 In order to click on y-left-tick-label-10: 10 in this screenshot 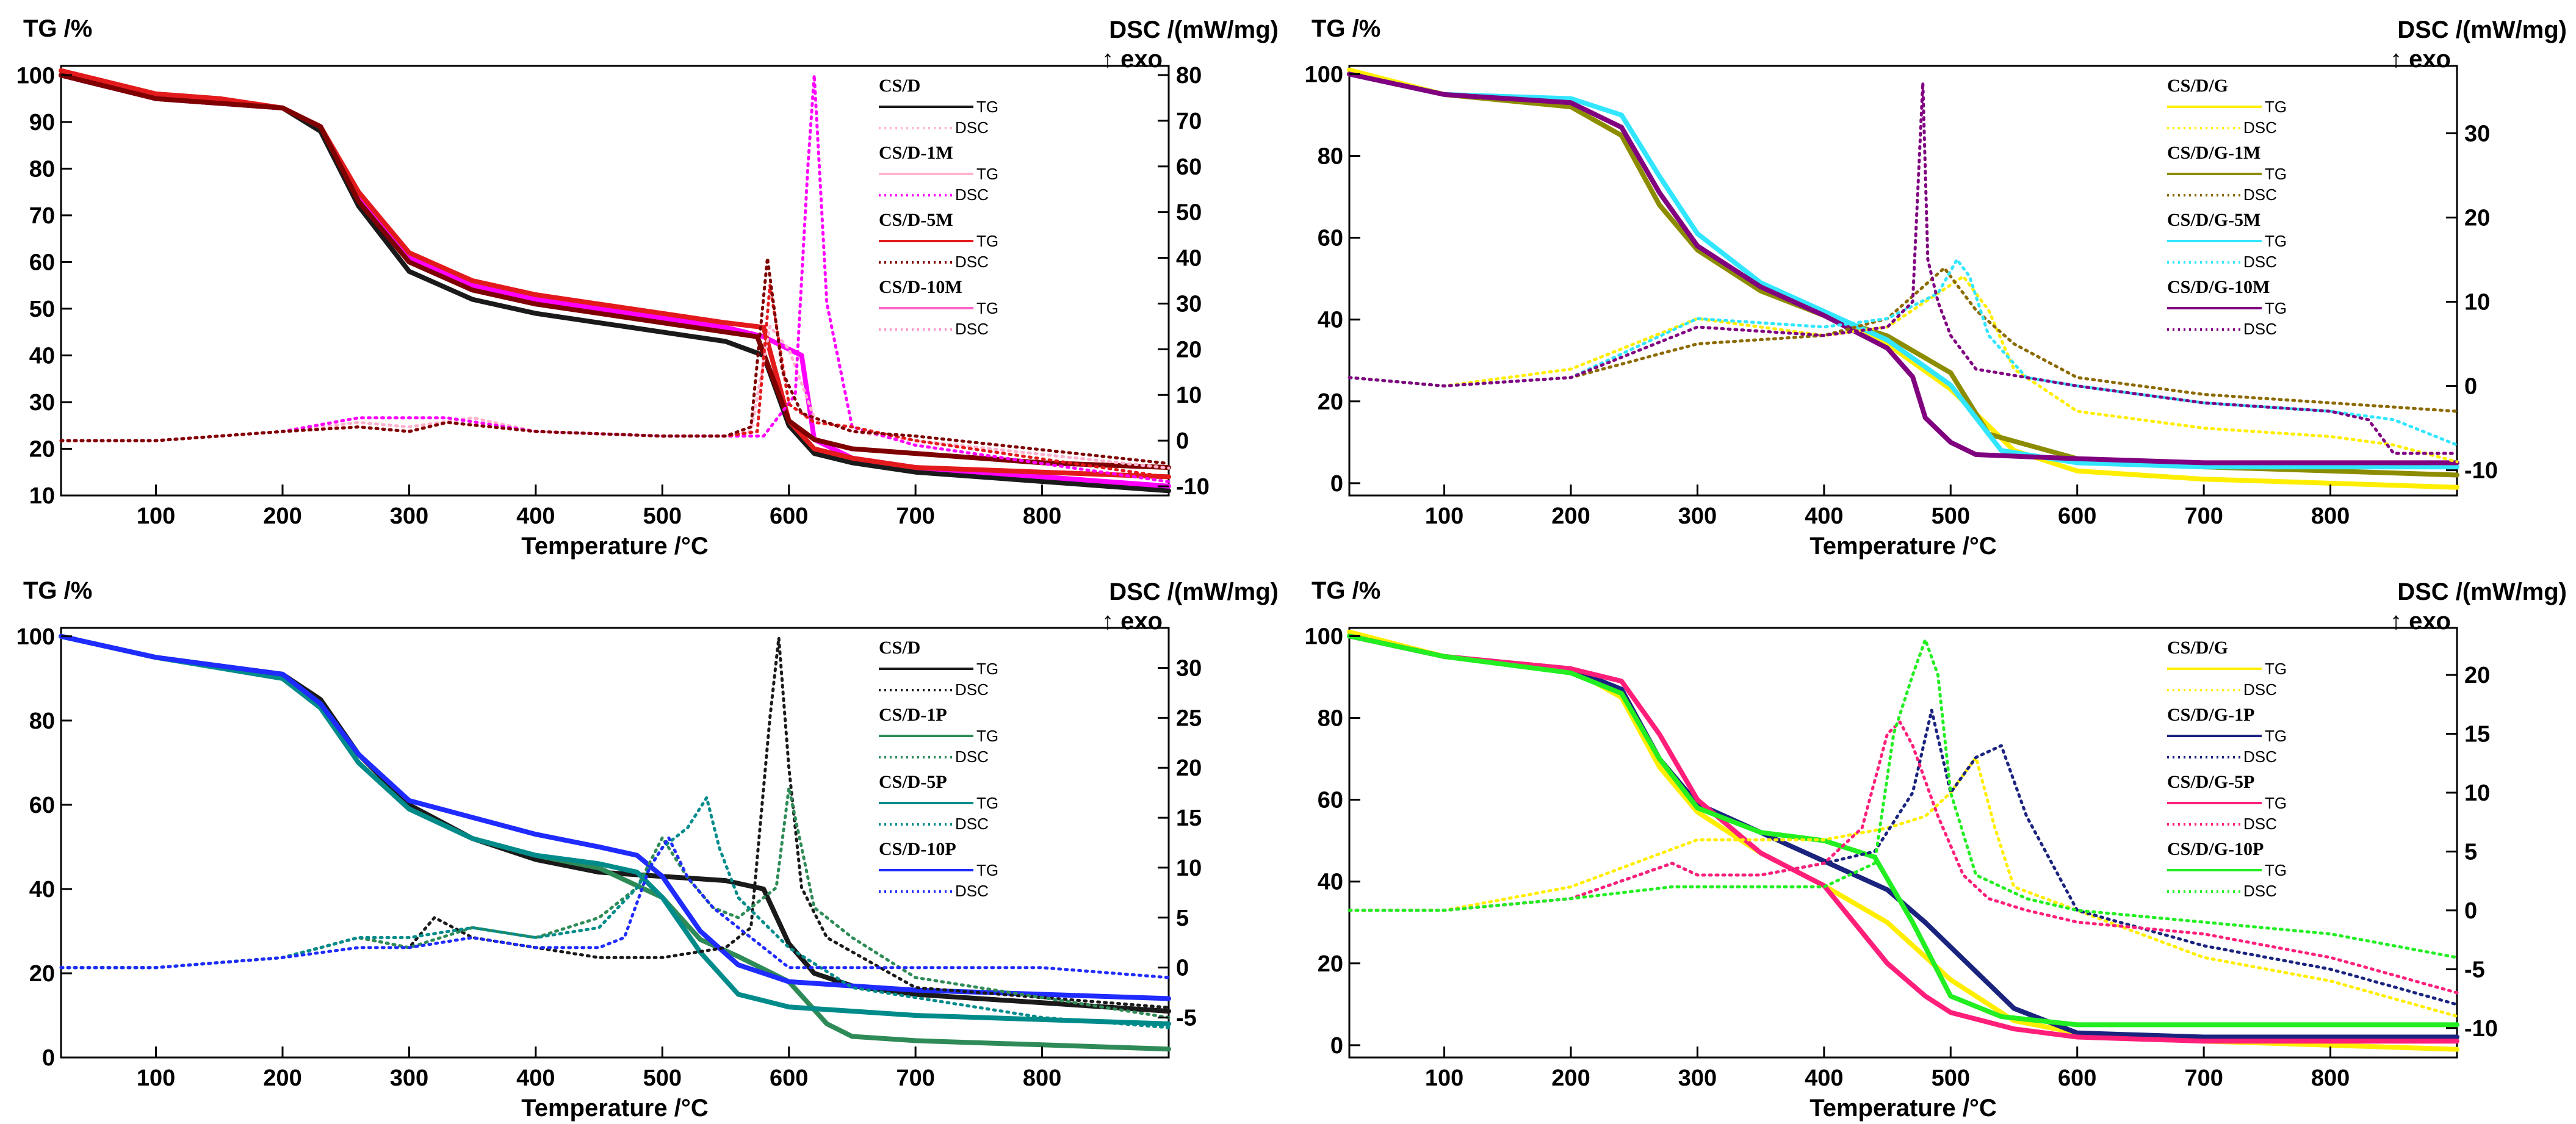, I will do `click(42, 496)`.